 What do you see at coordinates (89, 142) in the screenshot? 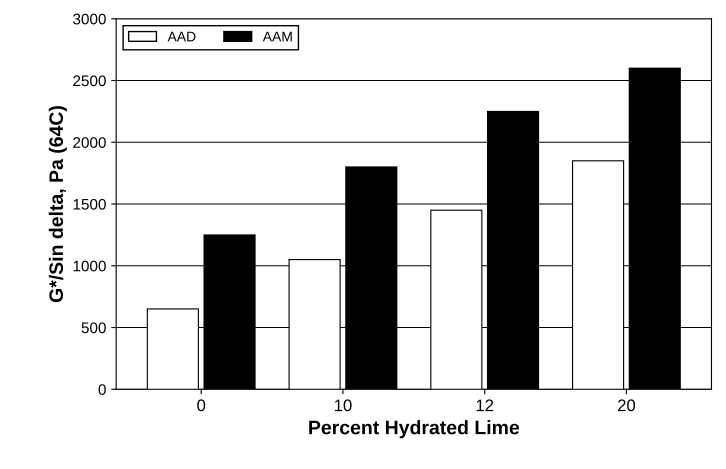
I see `y-tick-label: 2000` at bounding box center [89, 142].